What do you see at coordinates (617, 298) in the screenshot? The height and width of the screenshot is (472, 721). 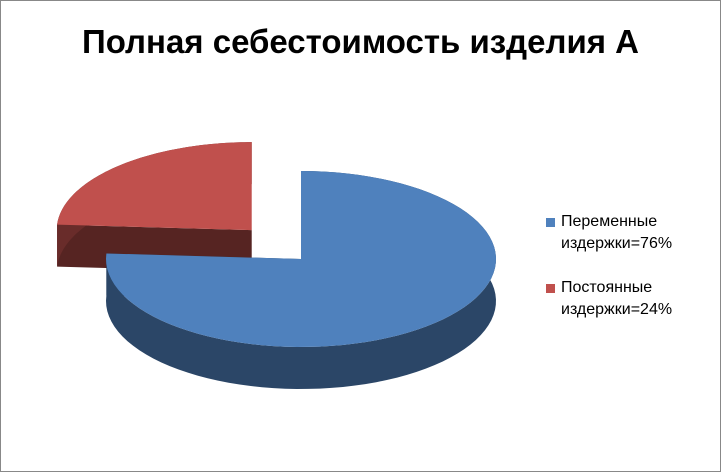 I see `legend-label: Постоянные издержки=24%` at bounding box center [617, 298].